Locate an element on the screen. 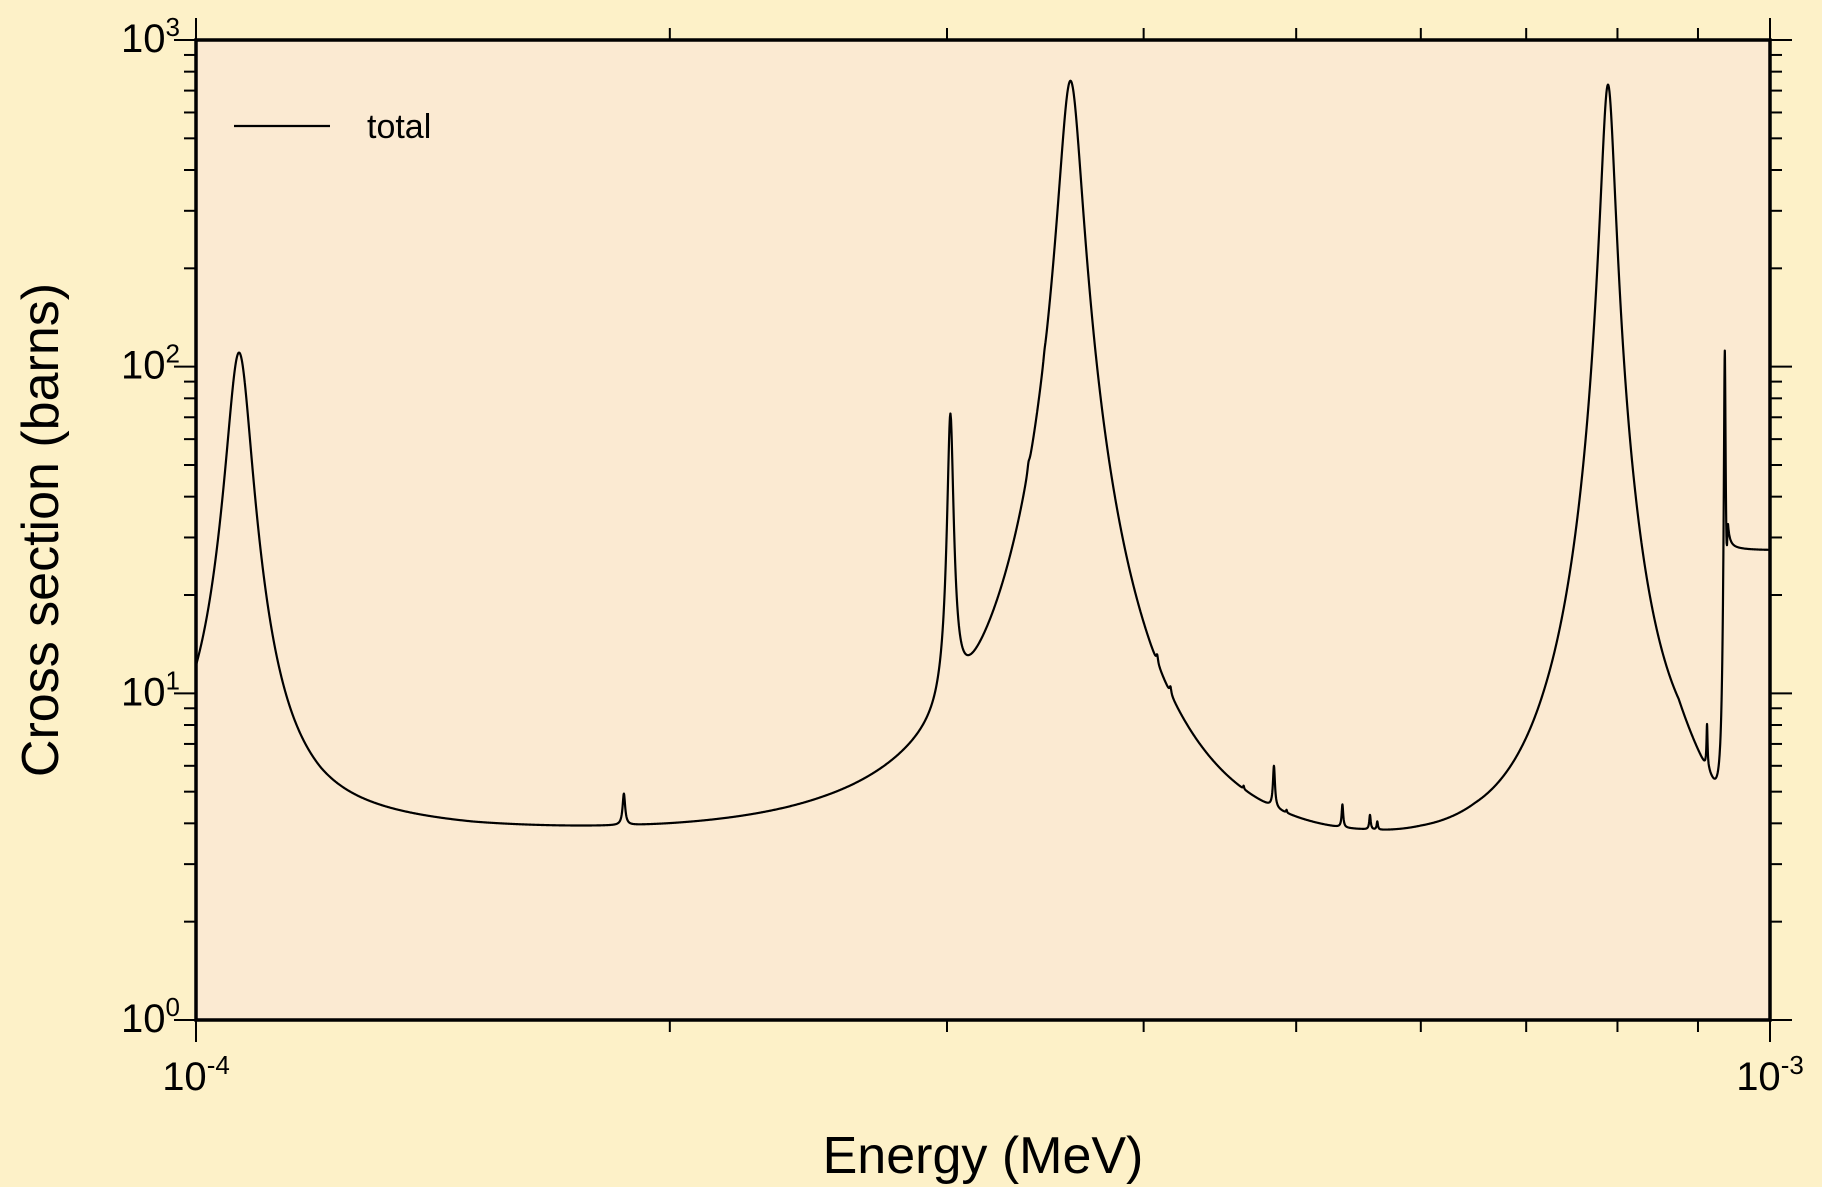 The height and width of the screenshot is (1187, 1822). legend-label-total: total is located at coordinates (399, 127).